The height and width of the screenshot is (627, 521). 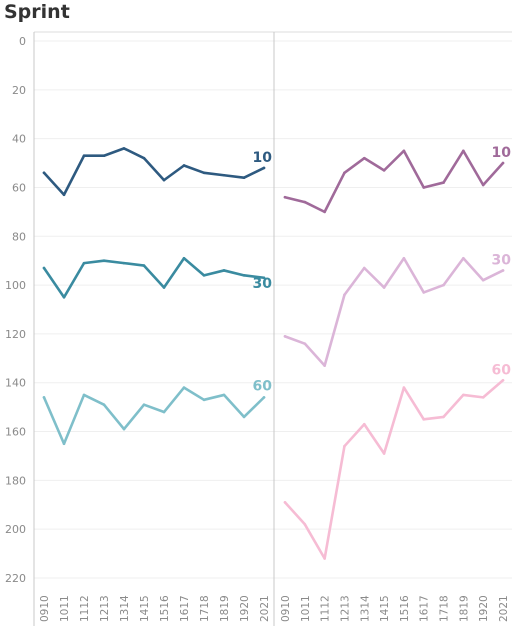 What do you see at coordinates (37, 12) in the screenshot?
I see `chart-title: Sprint` at bounding box center [37, 12].